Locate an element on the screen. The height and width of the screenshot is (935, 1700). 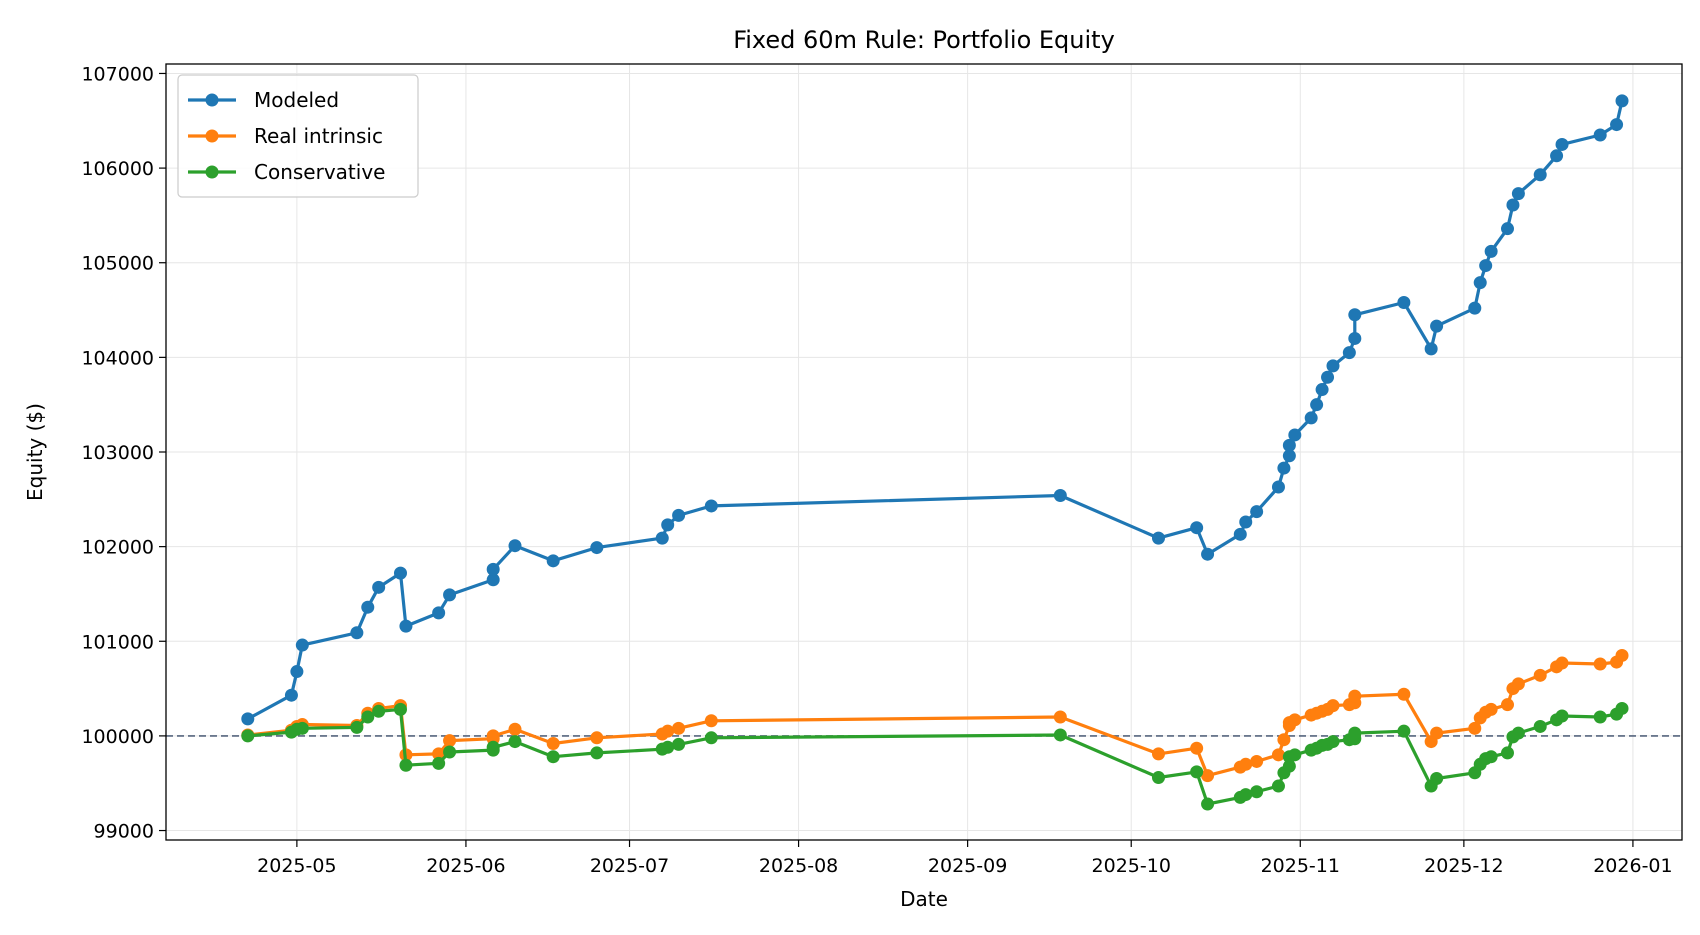
x-tick-label: 2025-10 is located at coordinates (1131, 866).